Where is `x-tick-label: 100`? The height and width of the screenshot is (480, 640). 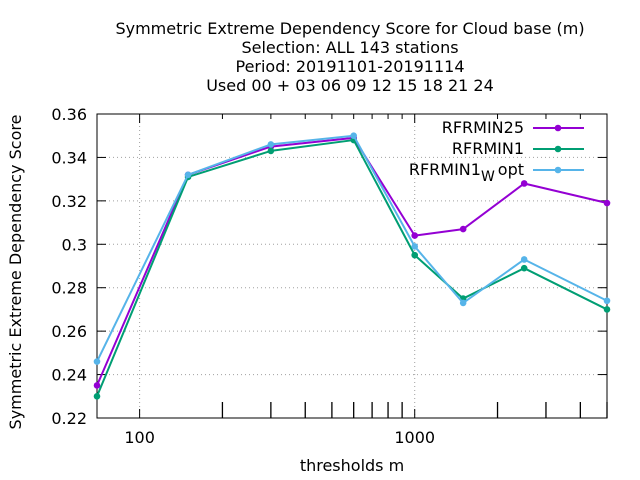
x-tick-label: 100 is located at coordinates (139, 437).